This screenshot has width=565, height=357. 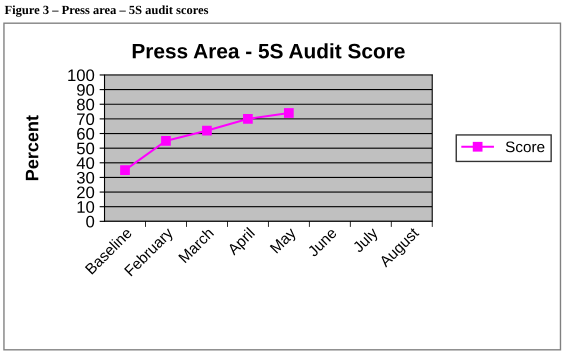 I want to click on y-tick-label: 60, so click(x=85, y=134).